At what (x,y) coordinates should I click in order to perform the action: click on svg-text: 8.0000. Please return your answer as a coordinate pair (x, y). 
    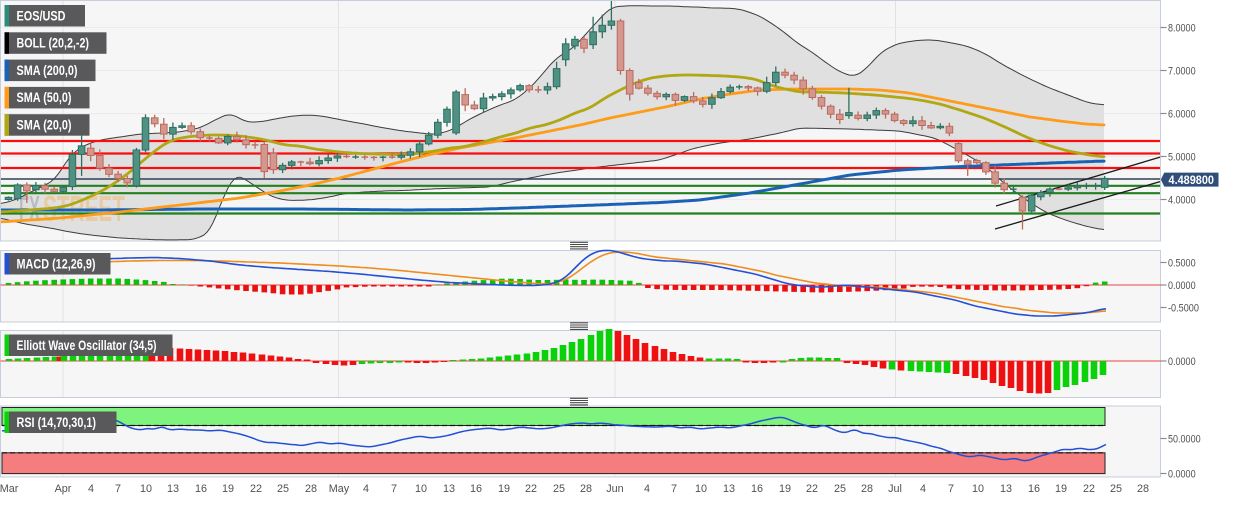
    Looking at the image, I should click on (1182, 29).